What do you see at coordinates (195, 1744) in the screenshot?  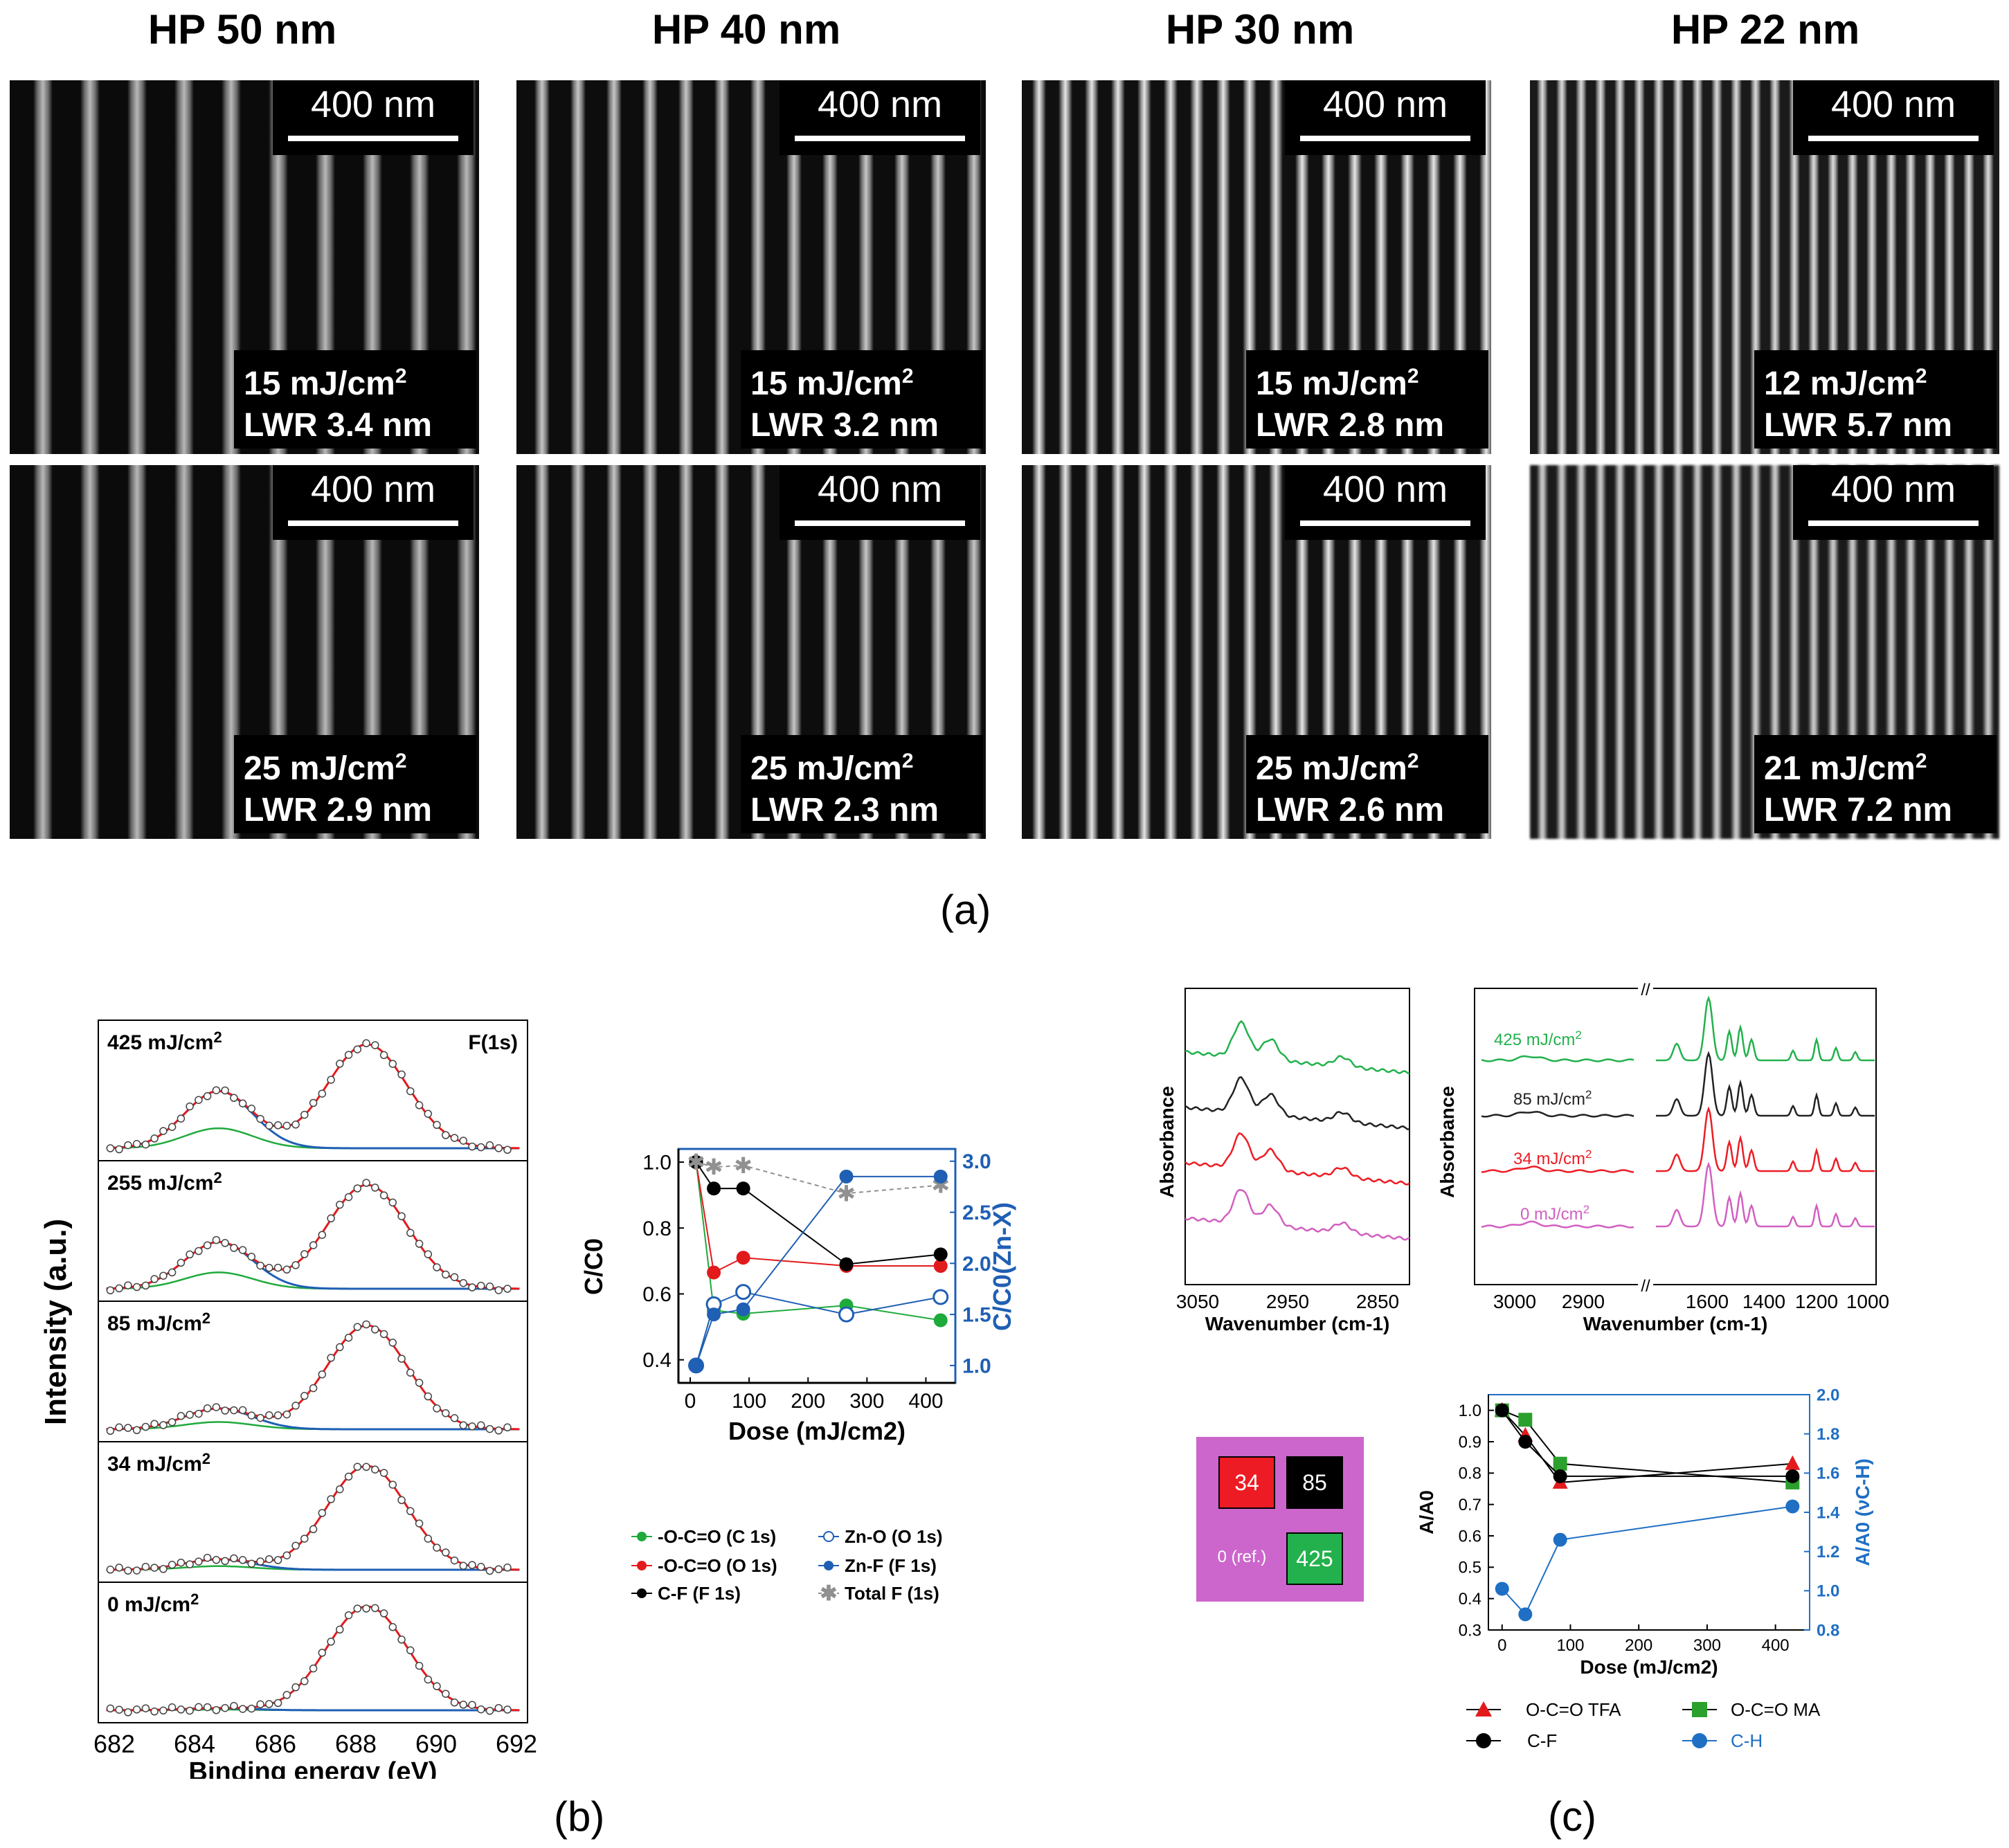 I see `xps-xtick: 684` at bounding box center [195, 1744].